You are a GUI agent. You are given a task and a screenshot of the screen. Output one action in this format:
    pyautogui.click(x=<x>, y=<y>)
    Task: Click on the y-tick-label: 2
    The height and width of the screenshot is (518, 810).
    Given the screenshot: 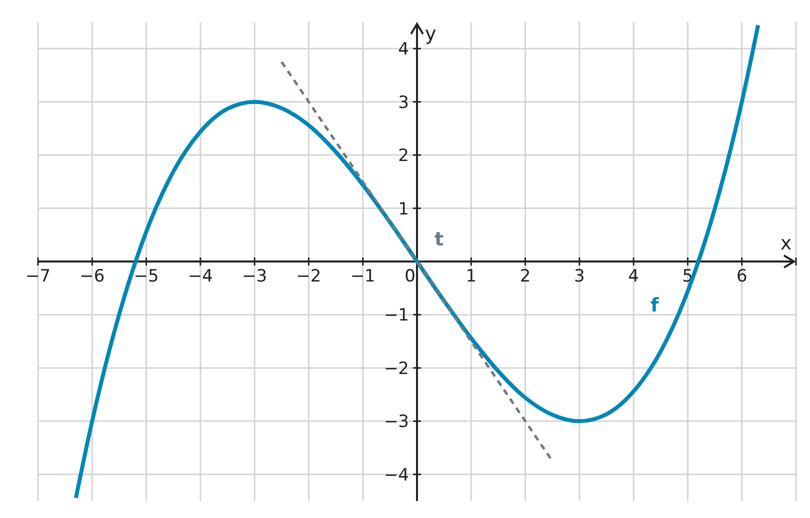 What is the action you would take?
    pyautogui.click(x=403, y=156)
    